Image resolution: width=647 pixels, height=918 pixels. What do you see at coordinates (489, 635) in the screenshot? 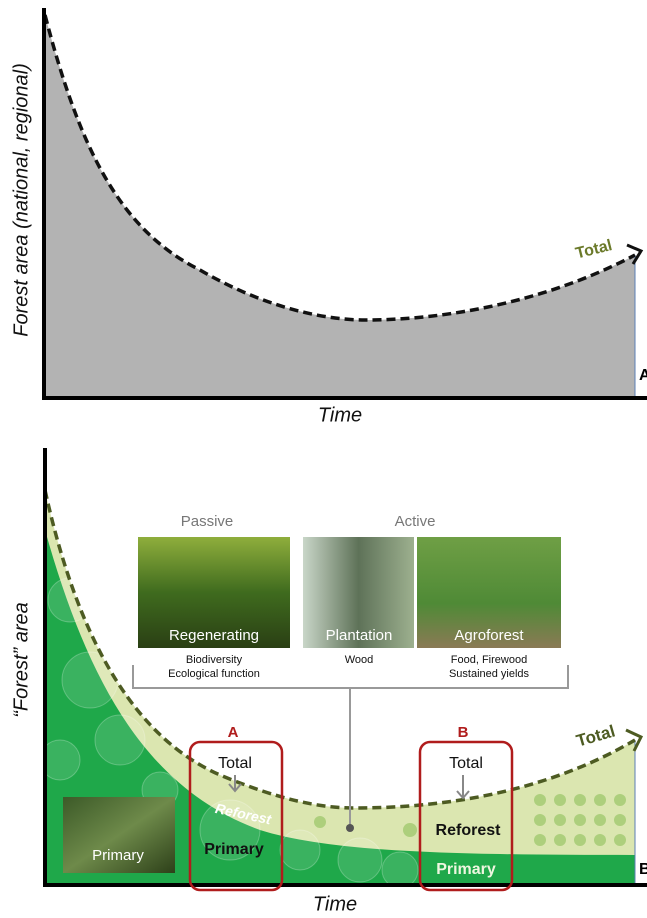
I see `photo-label: Agroforest` at bounding box center [489, 635].